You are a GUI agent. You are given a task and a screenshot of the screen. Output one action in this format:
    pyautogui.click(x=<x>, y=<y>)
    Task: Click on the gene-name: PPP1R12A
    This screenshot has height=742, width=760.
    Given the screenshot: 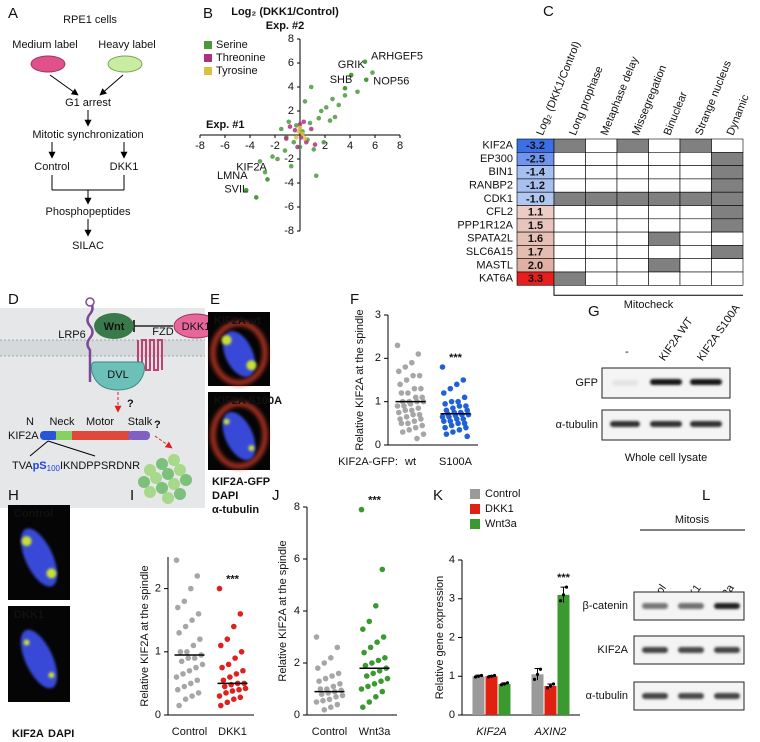 What is the action you would take?
    pyautogui.click(x=485, y=225)
    